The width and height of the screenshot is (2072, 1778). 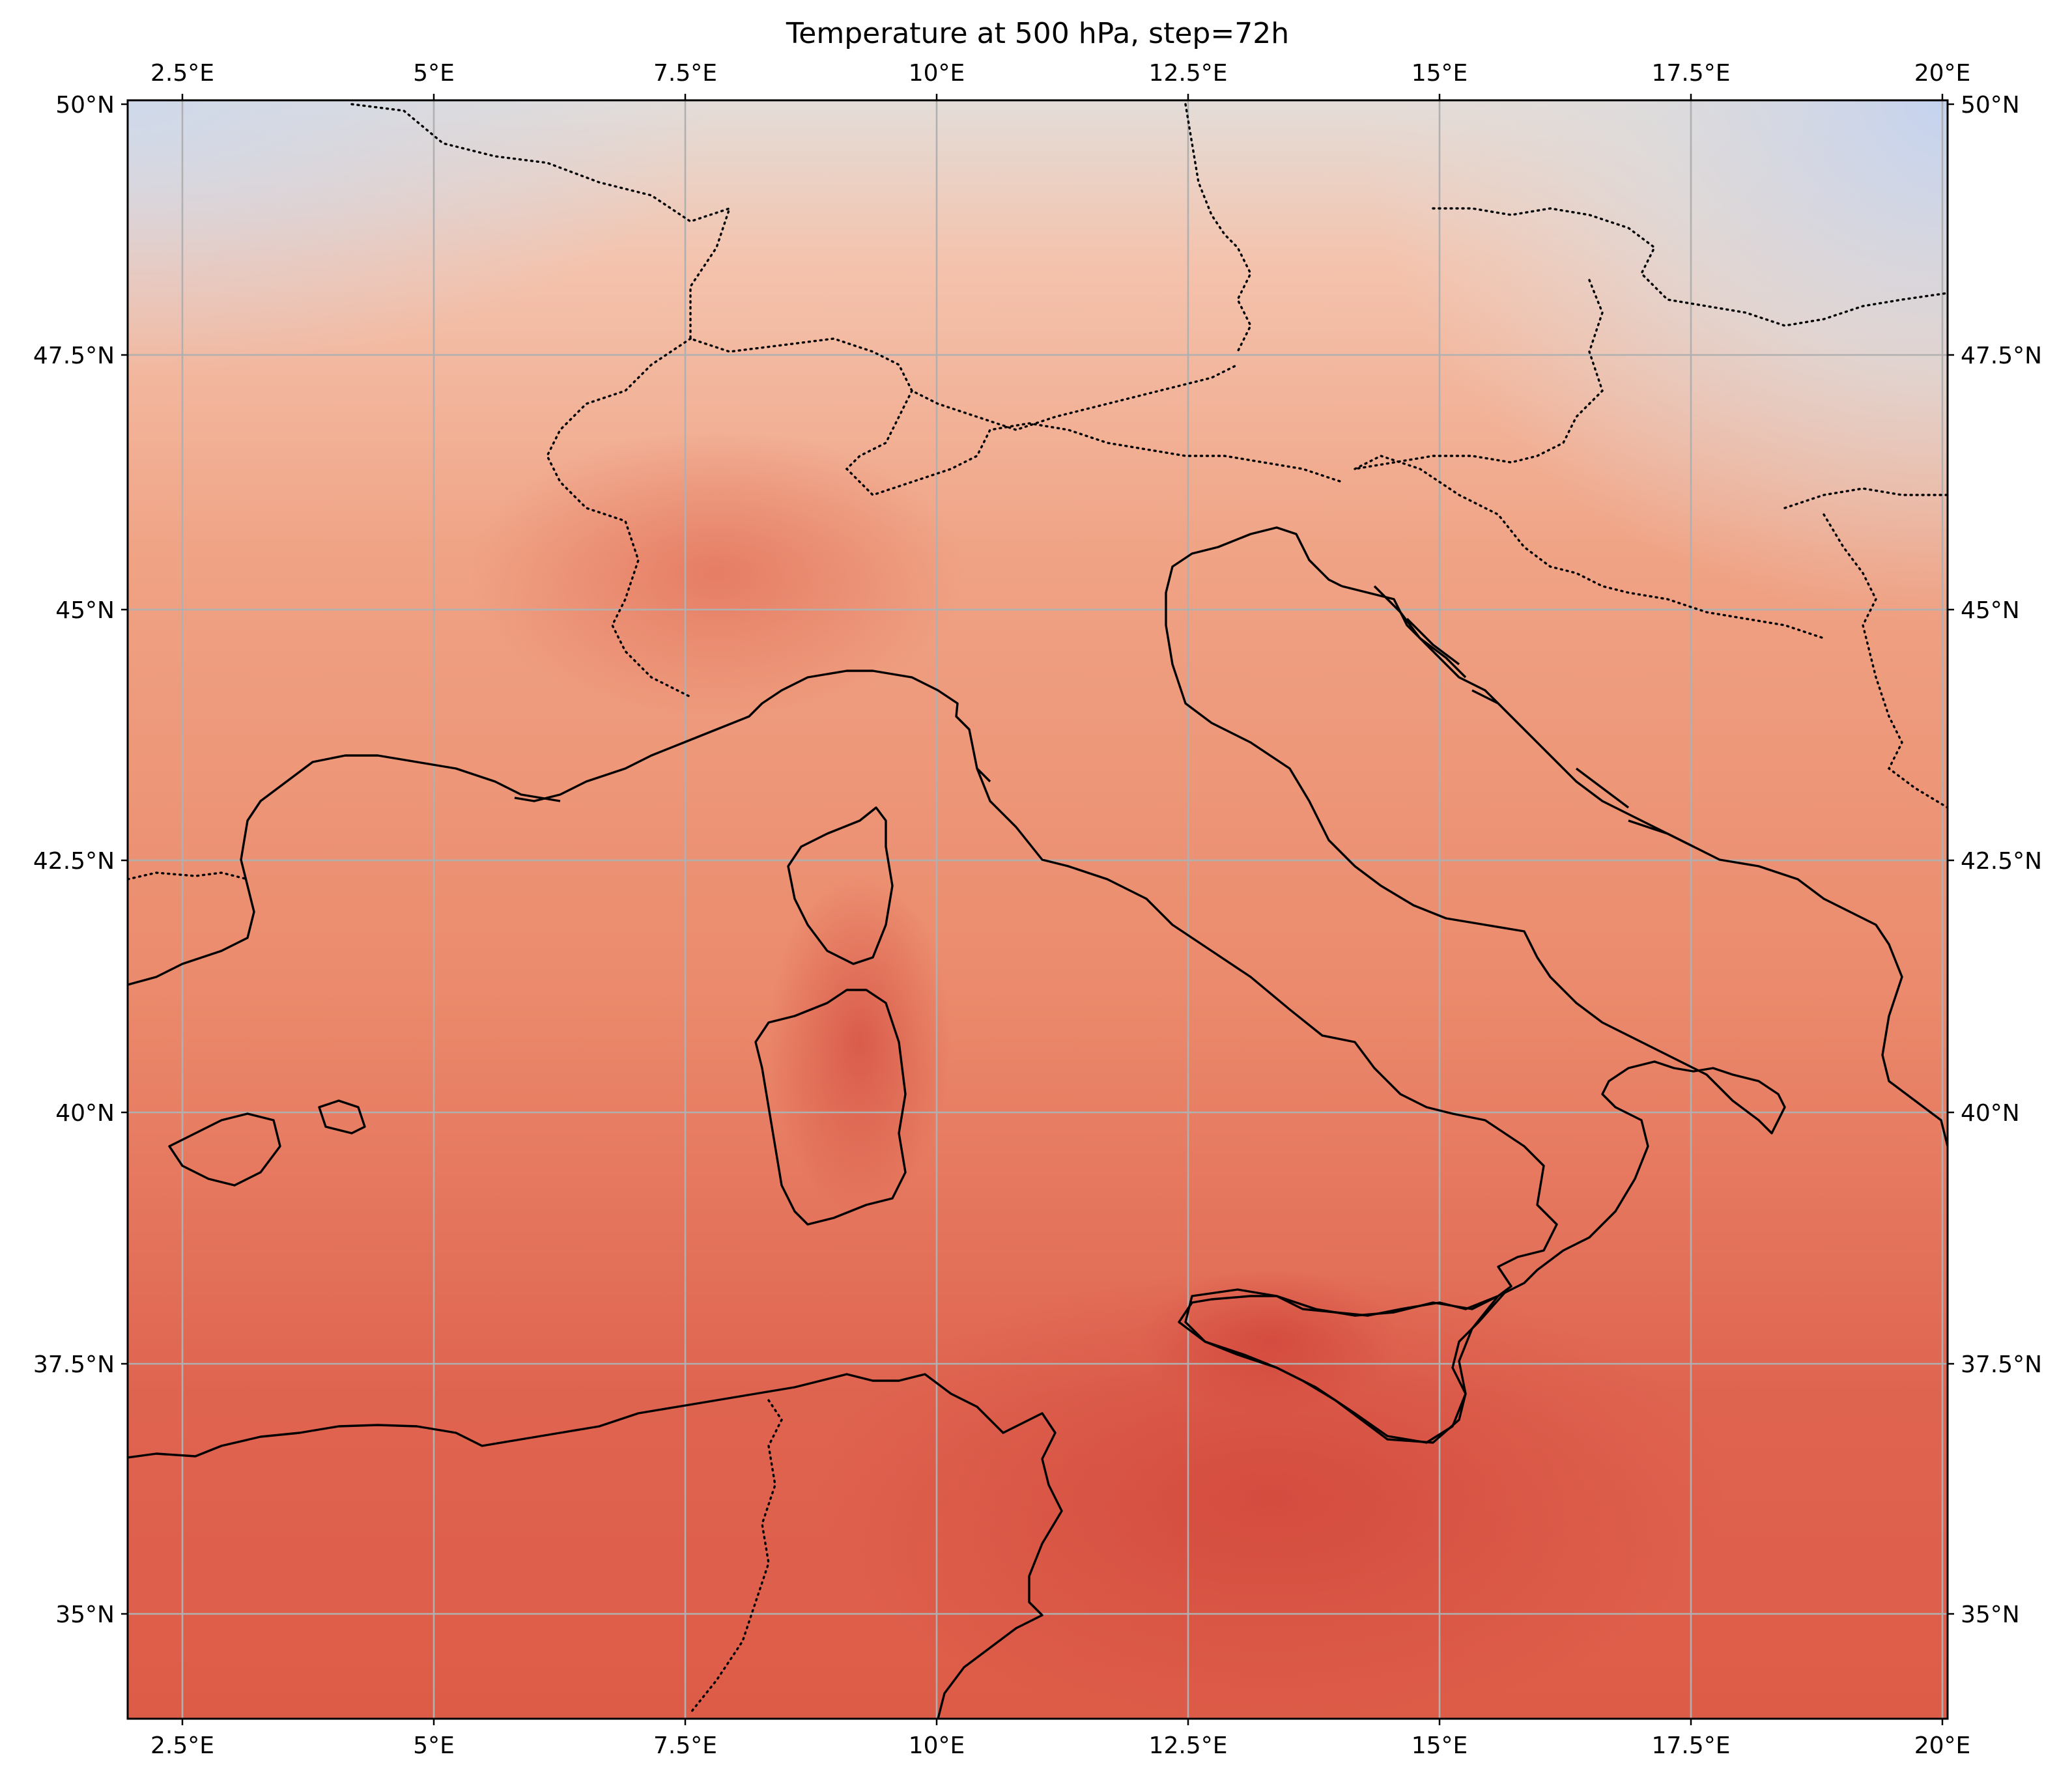 I want to click on coastline-sicily, so click(x=1341, y=1366).